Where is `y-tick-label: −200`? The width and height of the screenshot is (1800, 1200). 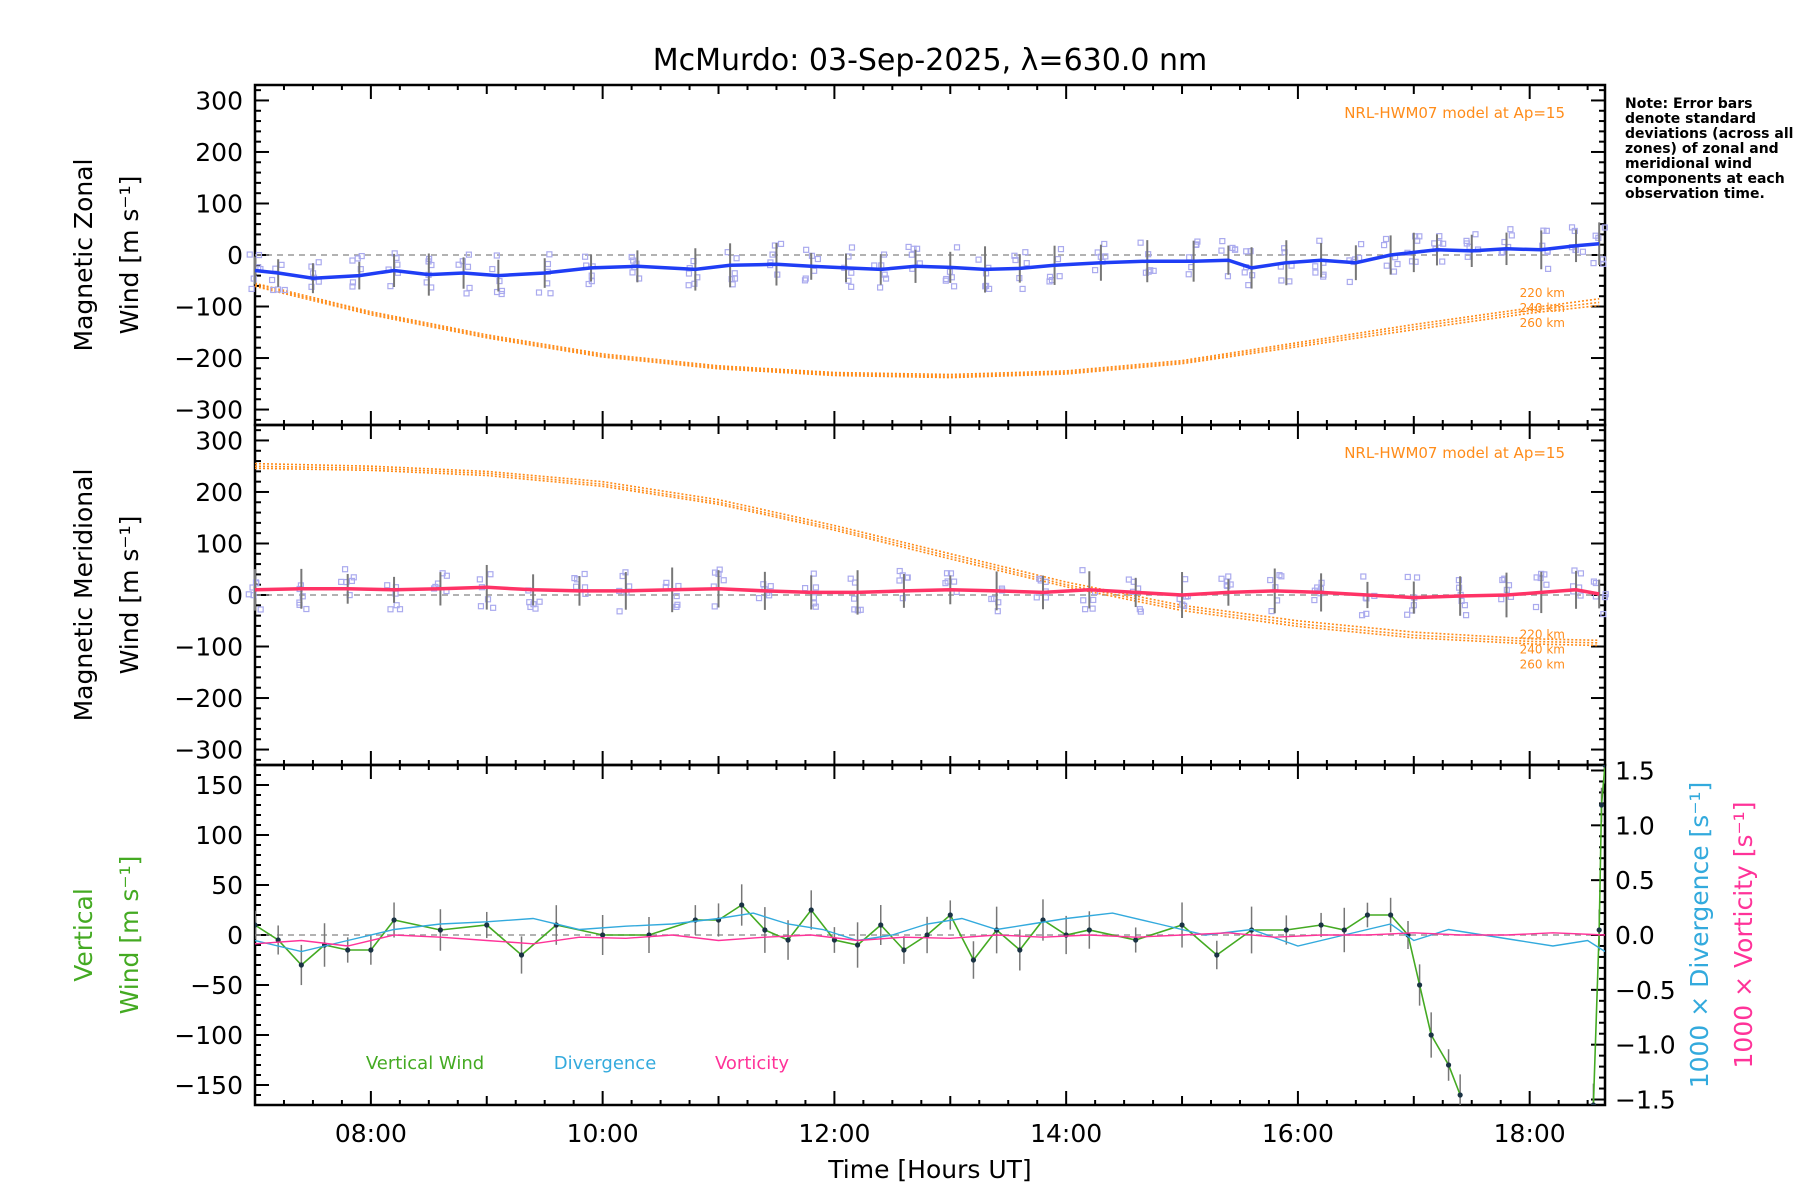 y-tick-label: −200 is located at coordinates (208, 698).